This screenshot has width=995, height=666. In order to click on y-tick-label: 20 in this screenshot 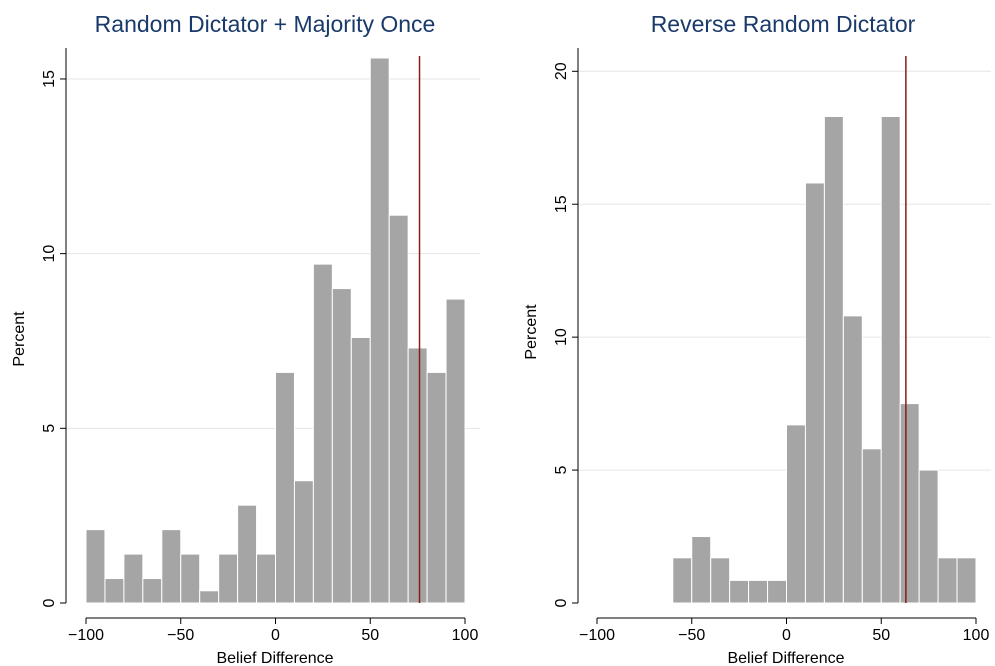, I will do `click(561, 71)`.